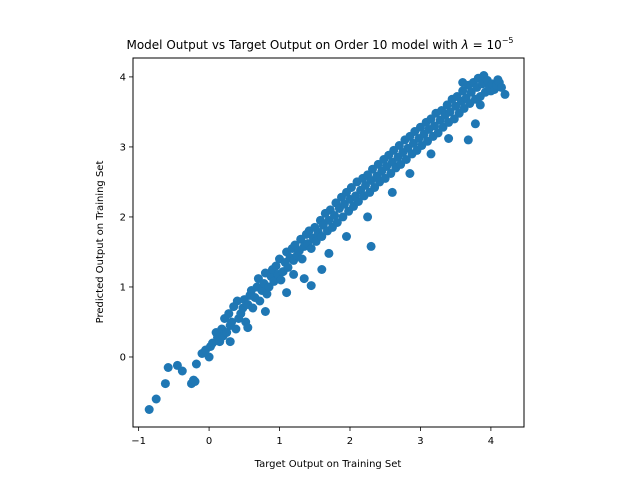  I want to click on x-tick-label: 1, so click(279, 441).